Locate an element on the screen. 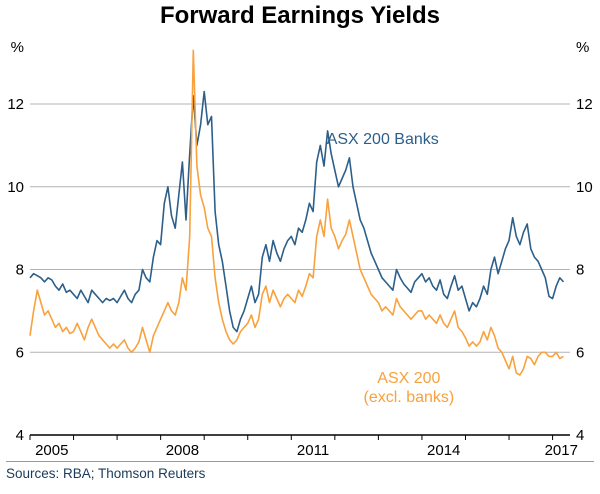  series-label-excl-banks: (excl. banks) is located at coordinates (409, 397).